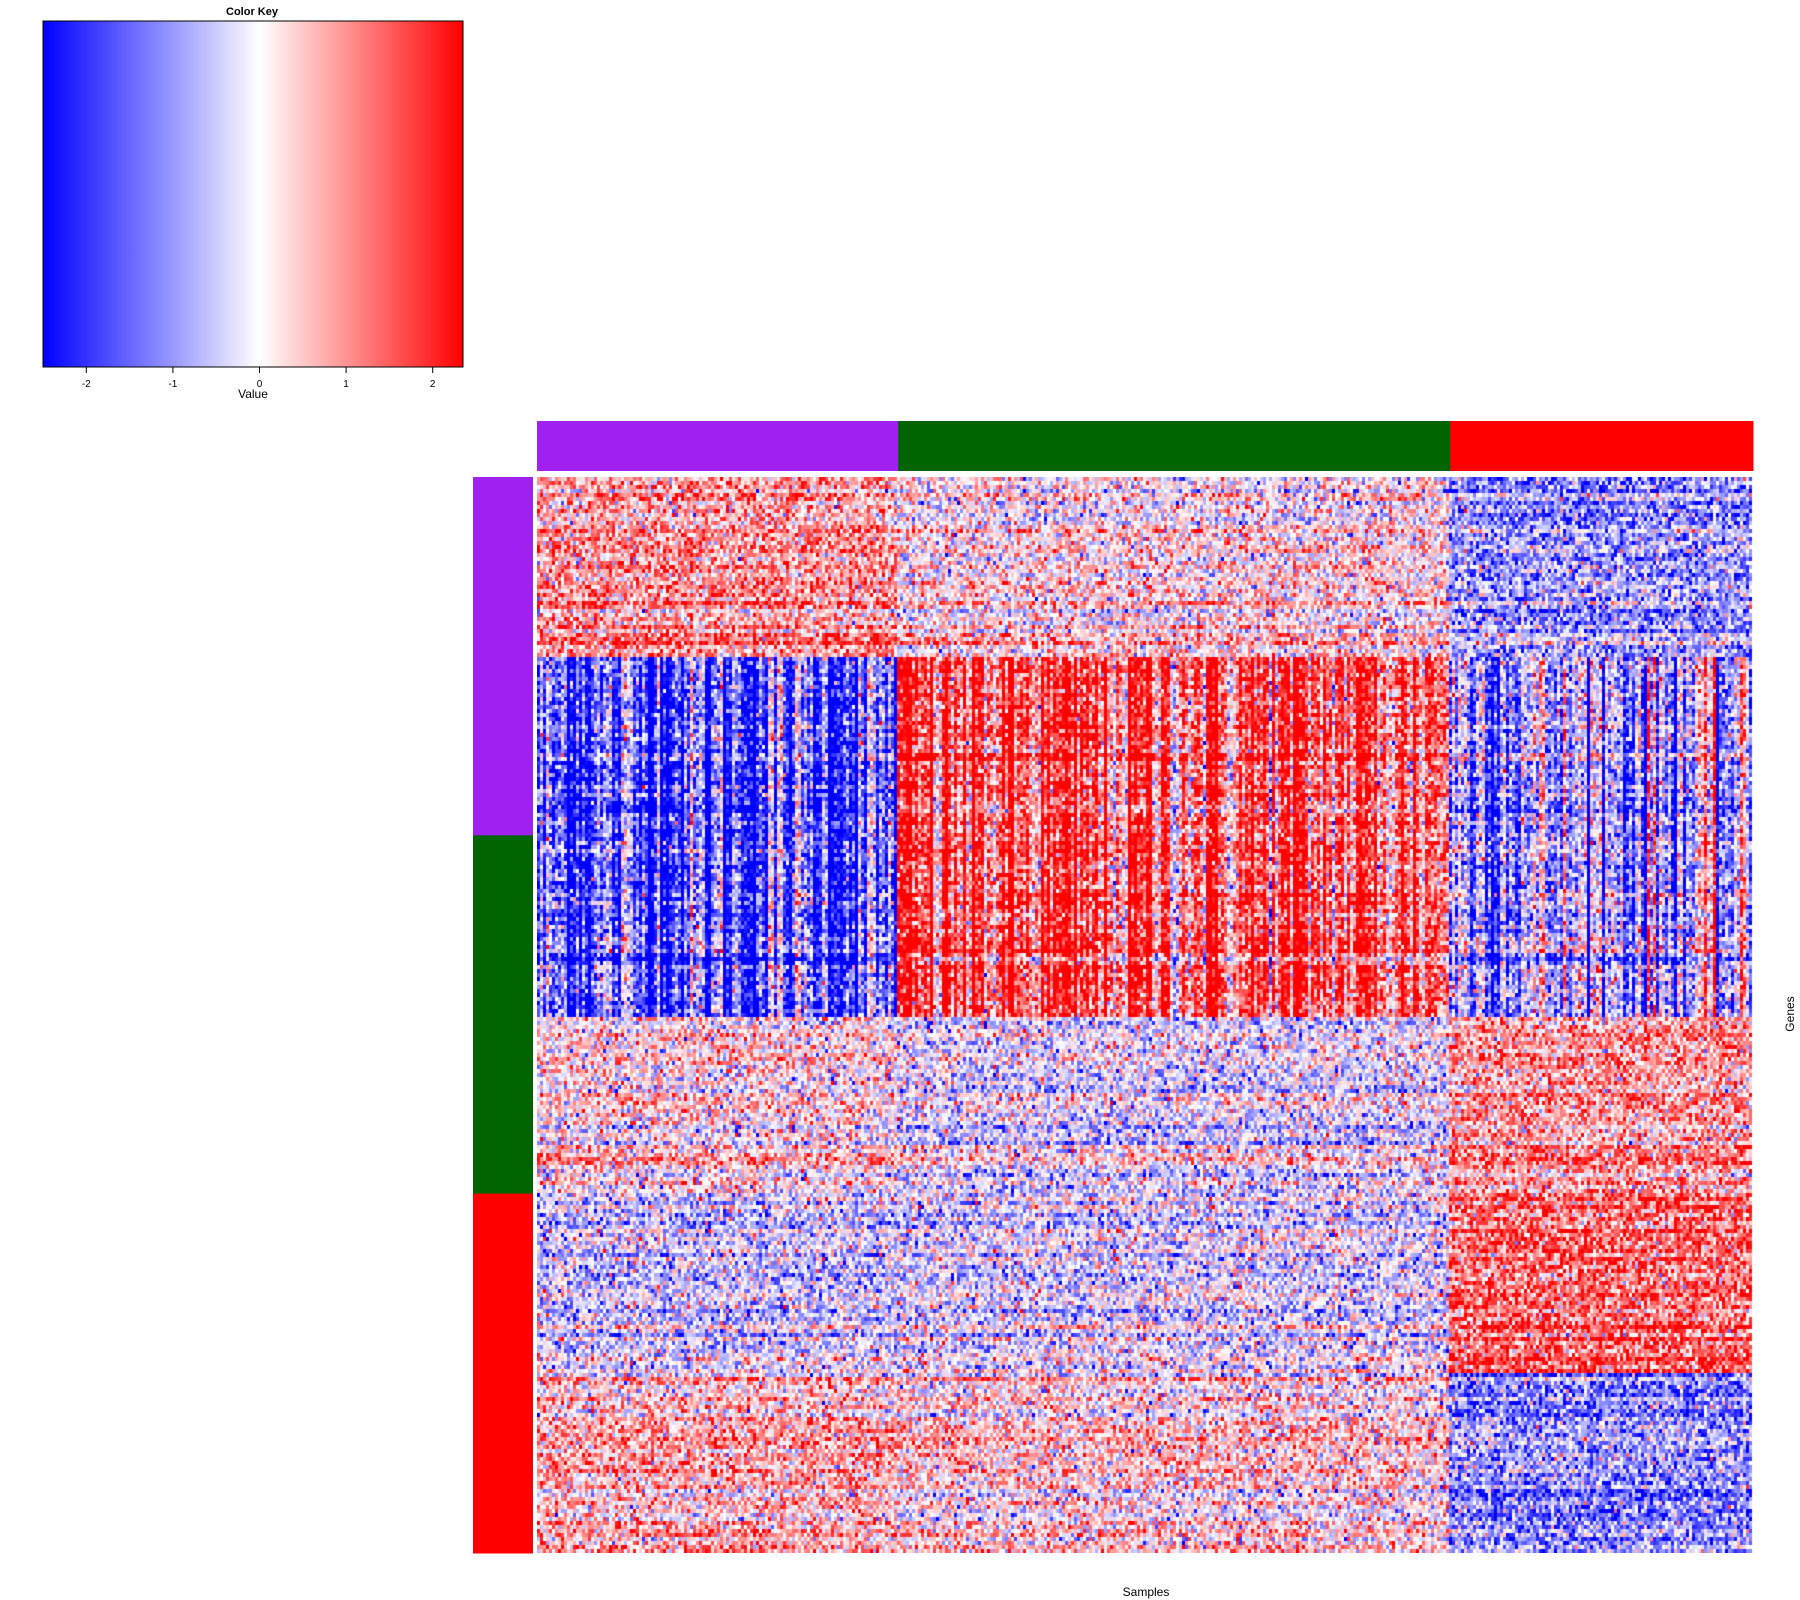 This screenshot has height=1600, width=1800. What do you see at coordinates (86, 384) in the screenshot?
I see `color-key-tick-label: -2` at bounding box center [86, 384].